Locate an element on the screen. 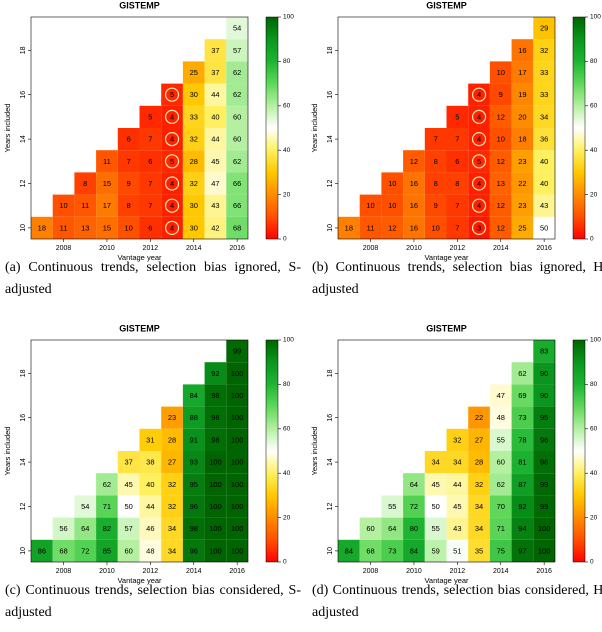 The width and height of the screenshot is (602, 632). cell-label: 44 is located at coordinates (457, 484).